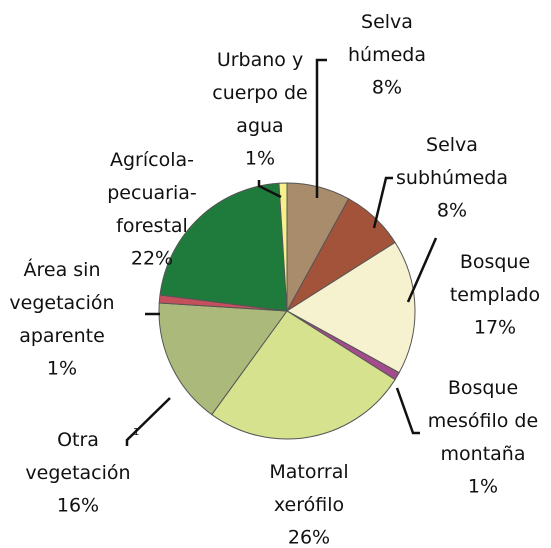  What do you see at coordinates (495, 278) in the screenshot?
I see `slice-label: Bosque templado` at bounding box center [495, 278].